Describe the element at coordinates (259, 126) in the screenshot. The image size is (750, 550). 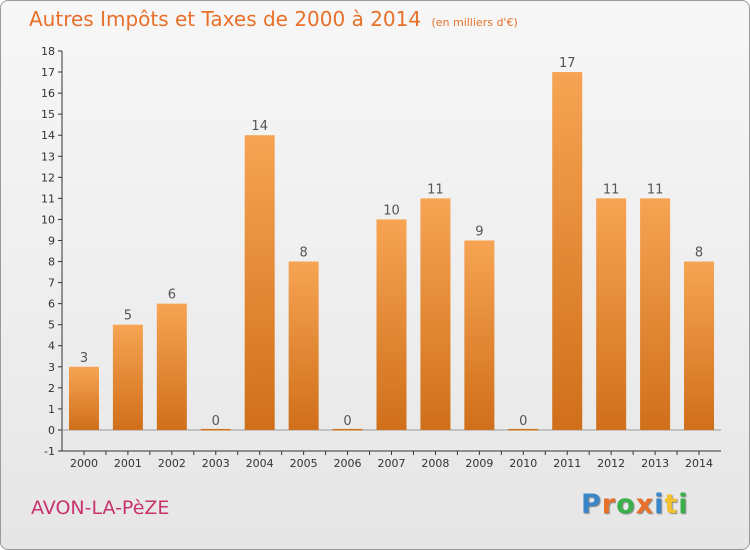
I see `data-label: 14` at that location.